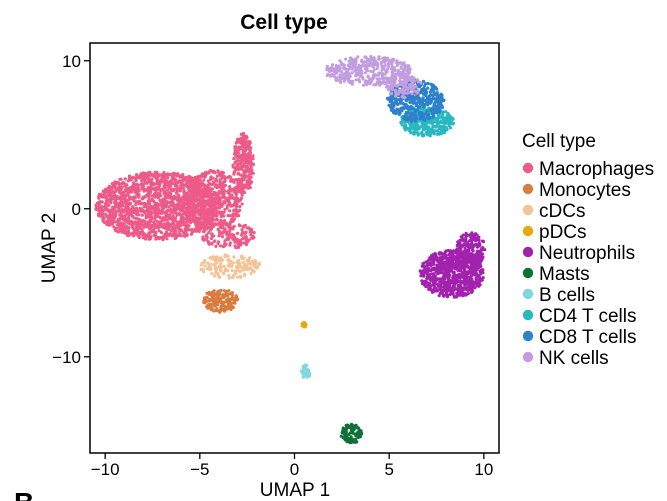  I want to click on series-neutrophils, so click(452, 265).